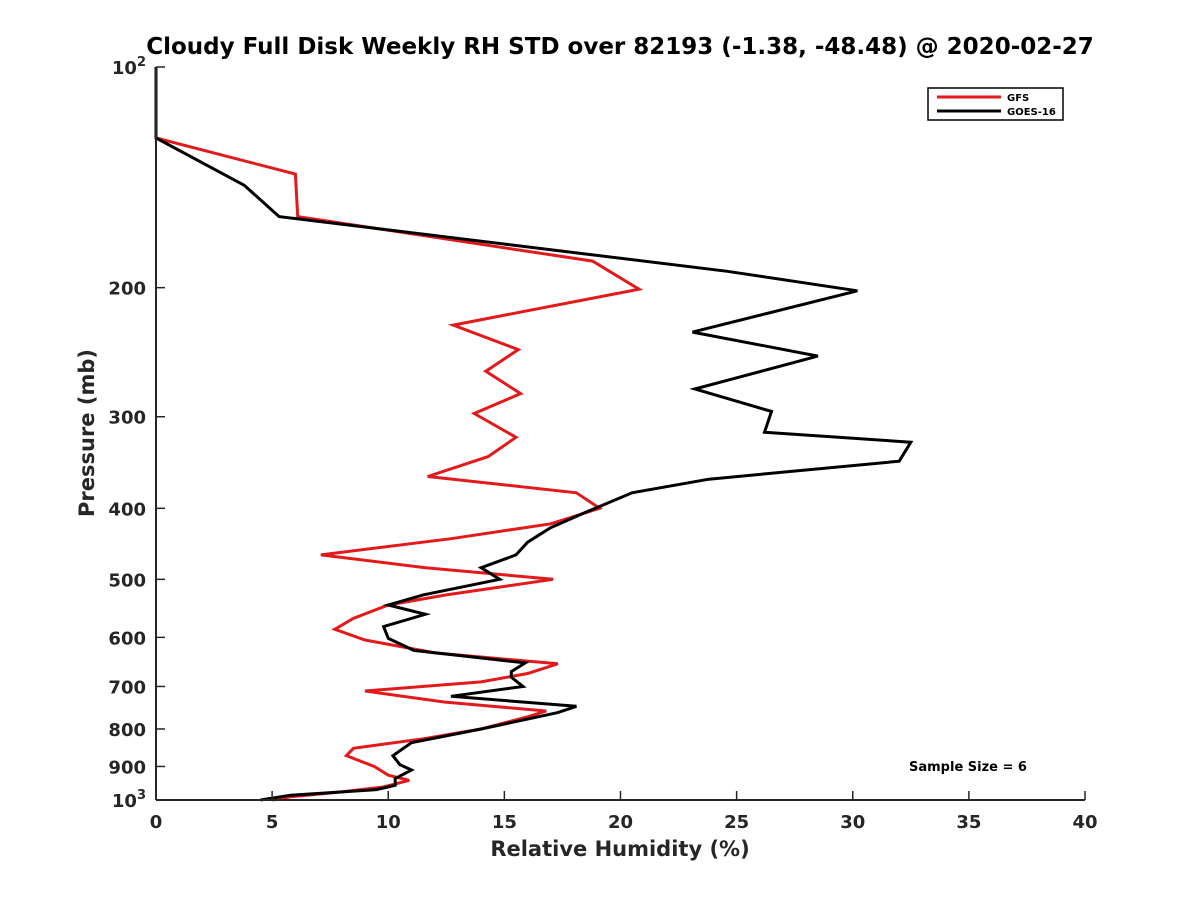 This screenshot has height=900, width=1200. I want to click on y-tick-label: 700, so click(127, 687).